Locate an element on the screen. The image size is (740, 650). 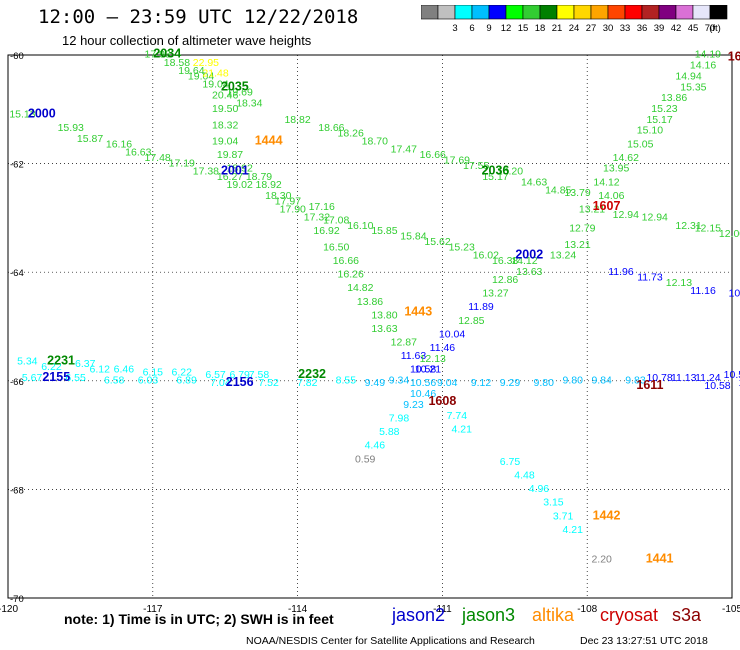
wave-height-label: 16.27 is located at coordinates (230, 177).